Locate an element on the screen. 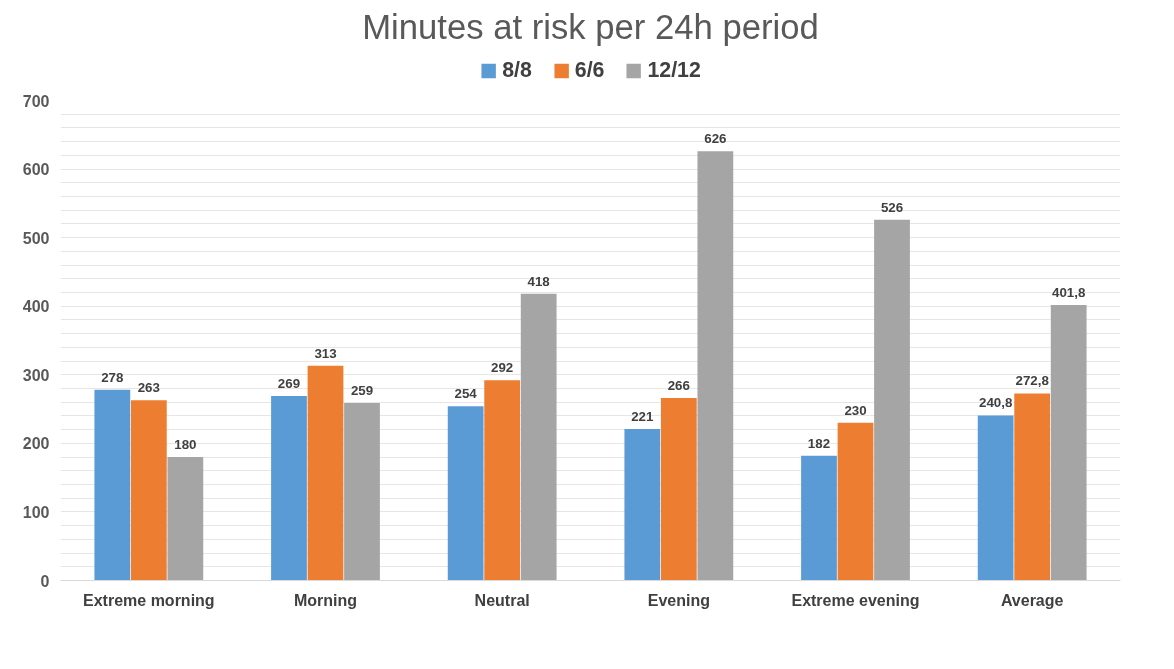  y-tick-label: 300 is located at coordinates (36, 375).